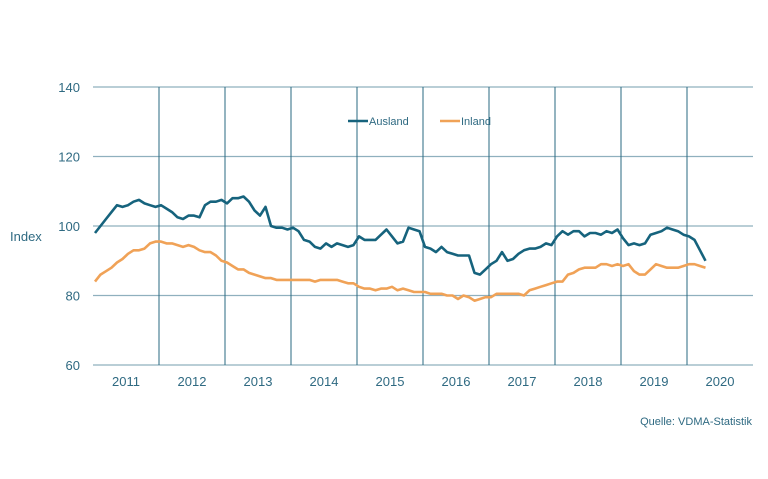 This screenshot has height=479, width=768. I want to click on y-tick-label: 60, so click(73, 365).